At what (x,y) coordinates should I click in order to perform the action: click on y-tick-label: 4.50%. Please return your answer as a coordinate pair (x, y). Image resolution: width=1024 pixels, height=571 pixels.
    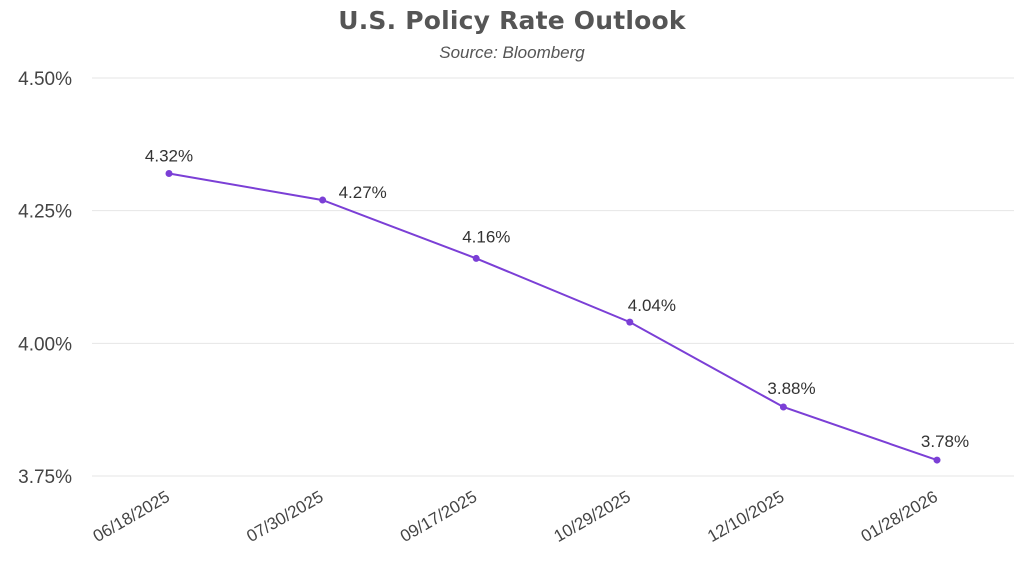
    Looking at the image, I should click on (45, 79).